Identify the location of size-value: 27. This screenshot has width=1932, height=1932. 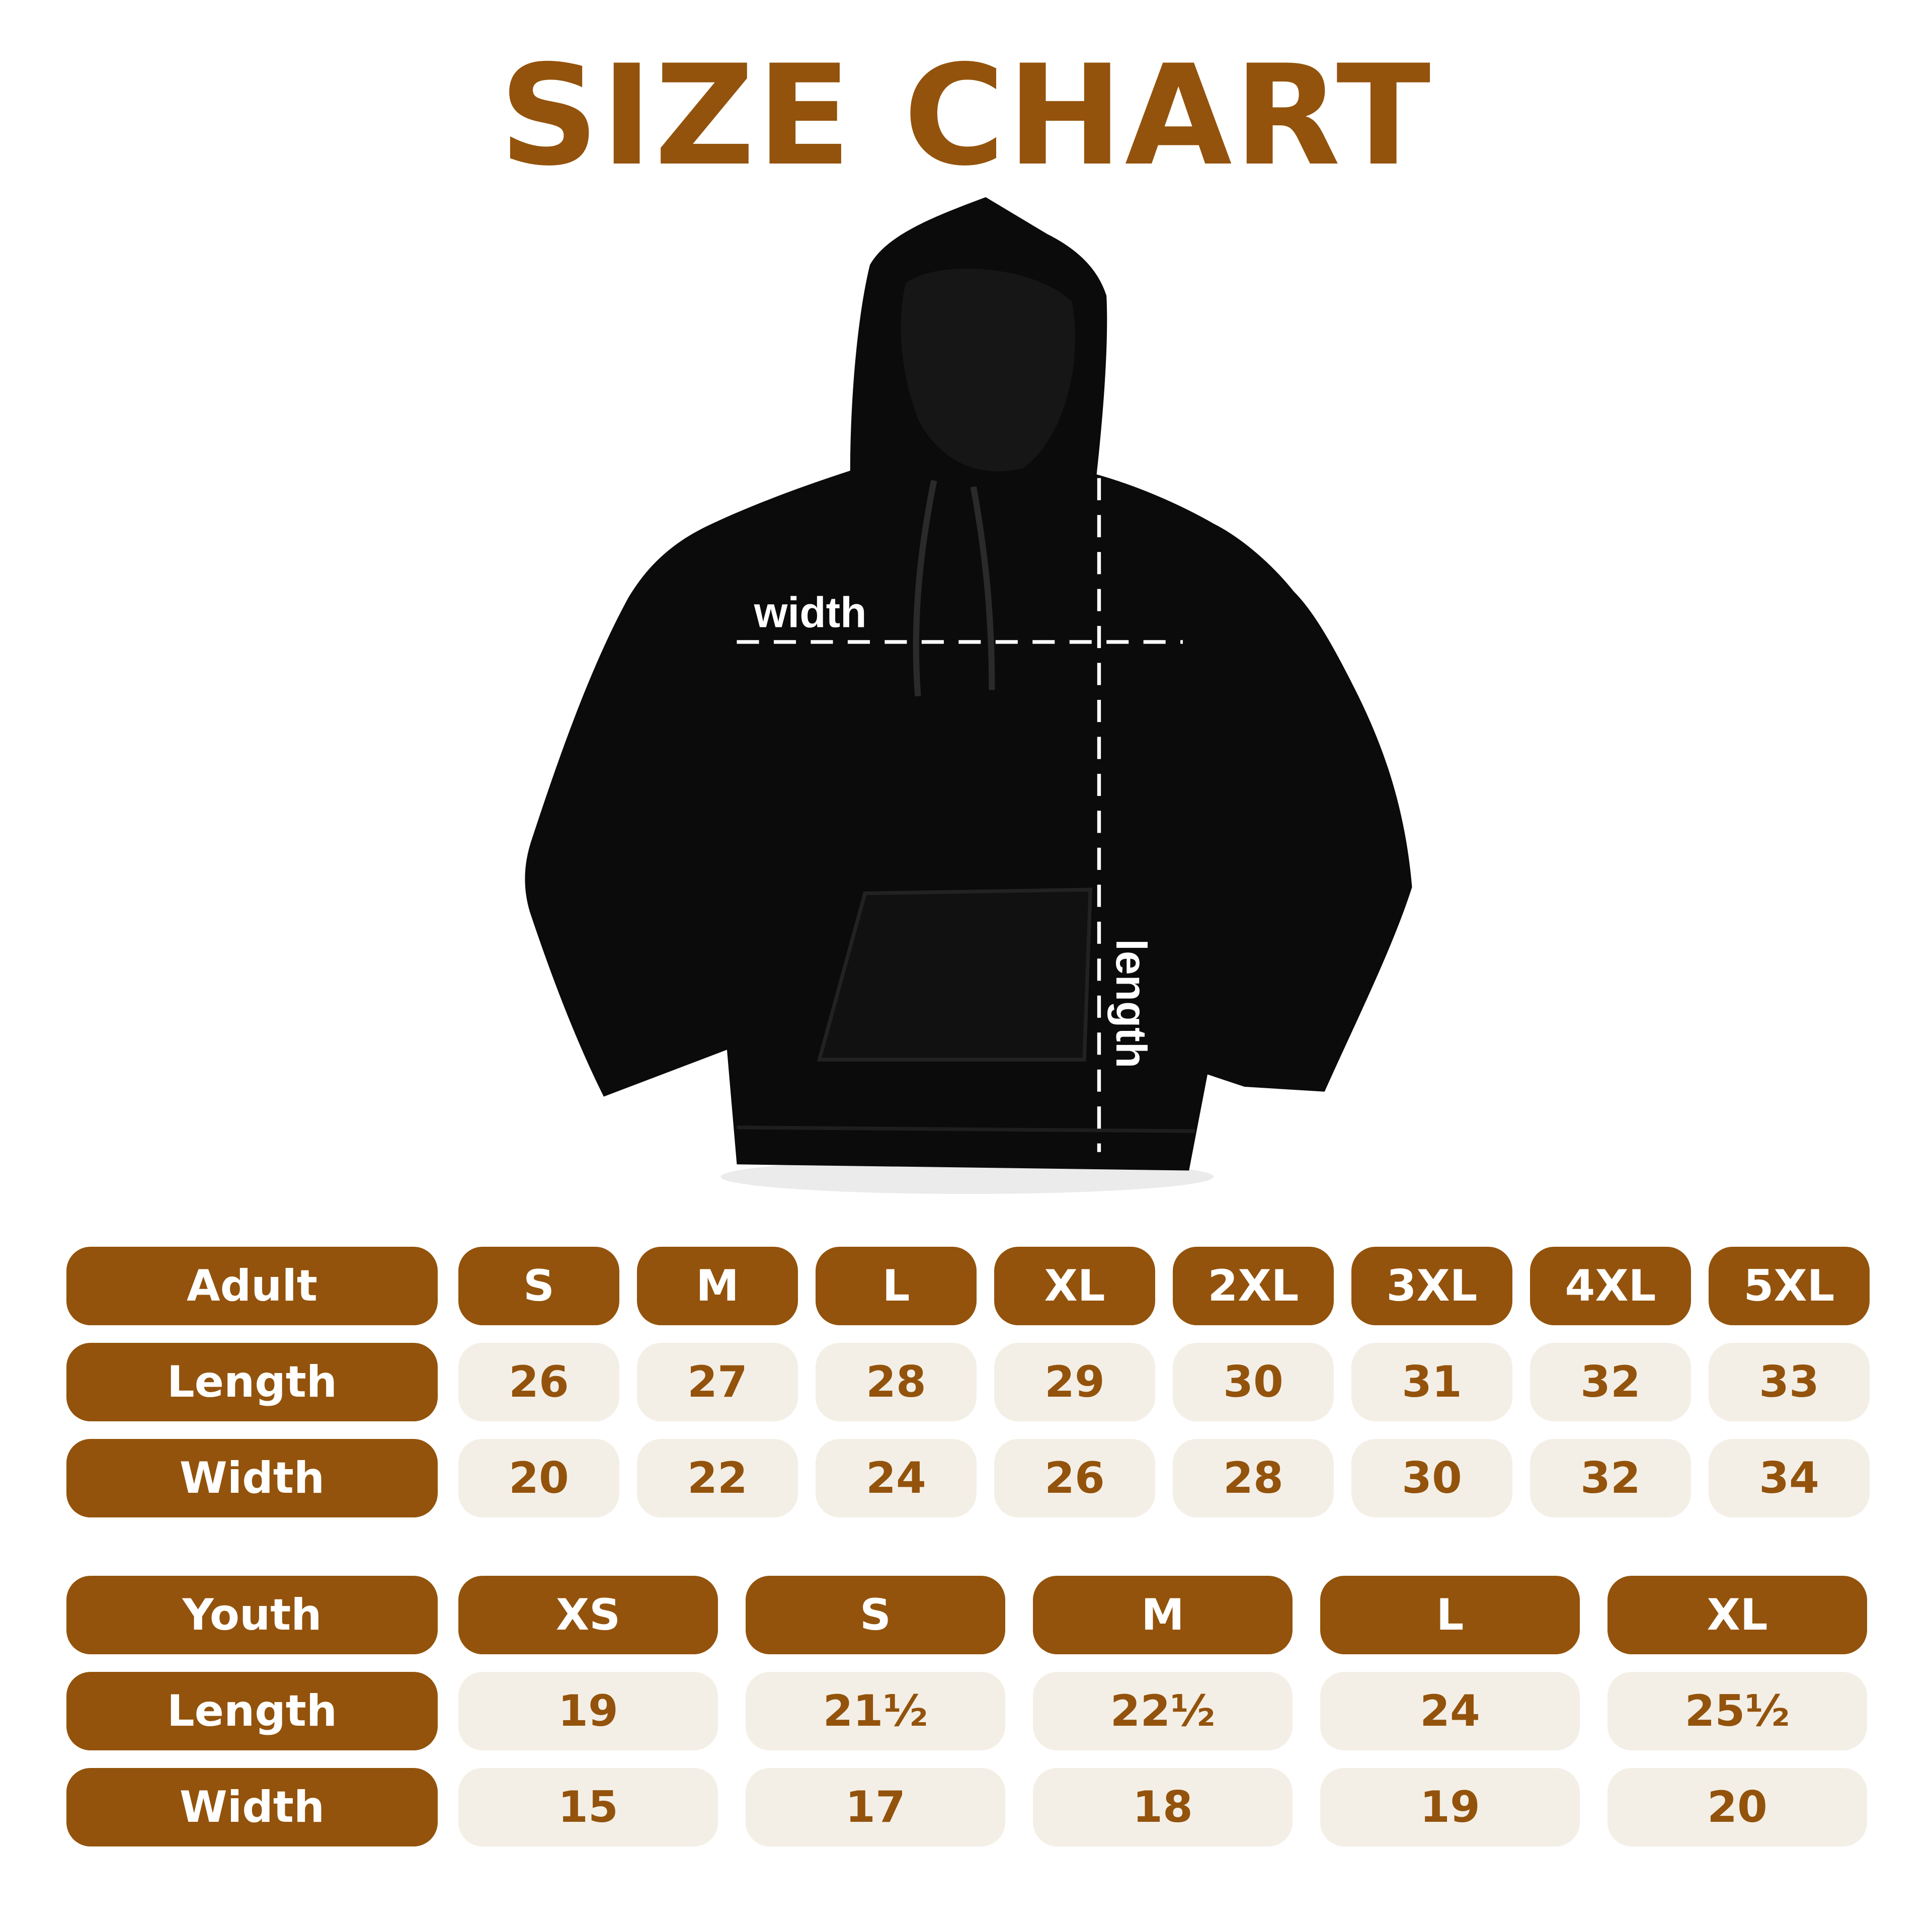
(717, 1382).